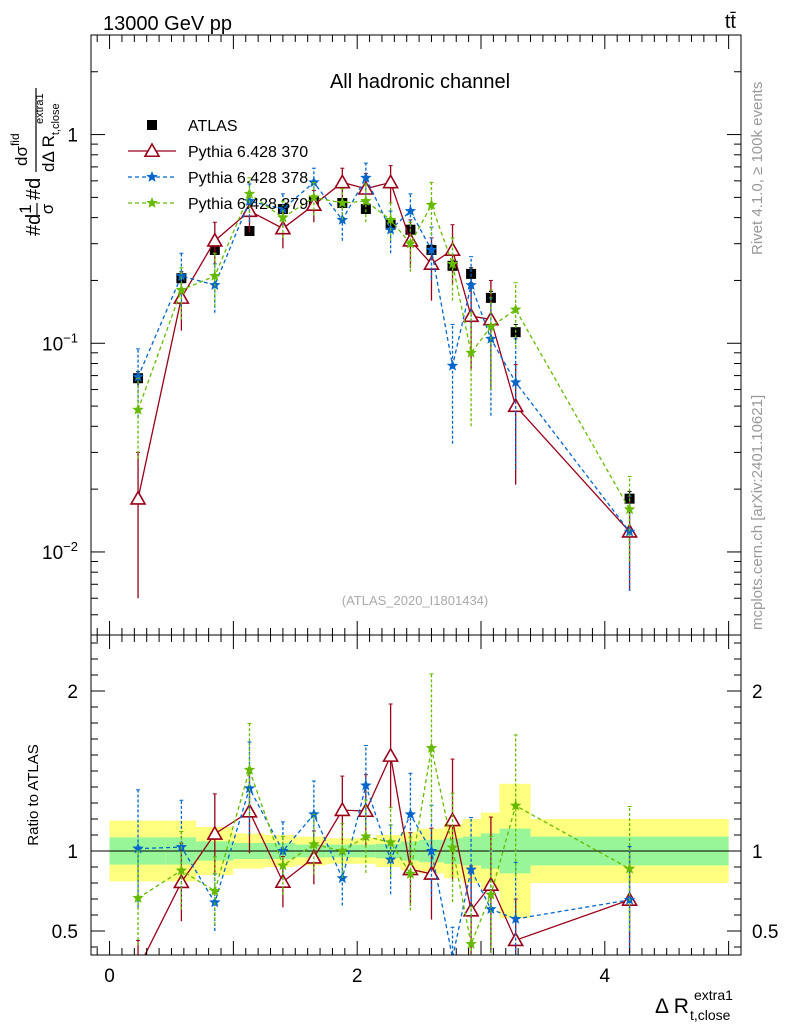  Describe the element at coordinates (757, 852) in the screenshot. I see `ratio-y-tick-label-right: 1` at that location.